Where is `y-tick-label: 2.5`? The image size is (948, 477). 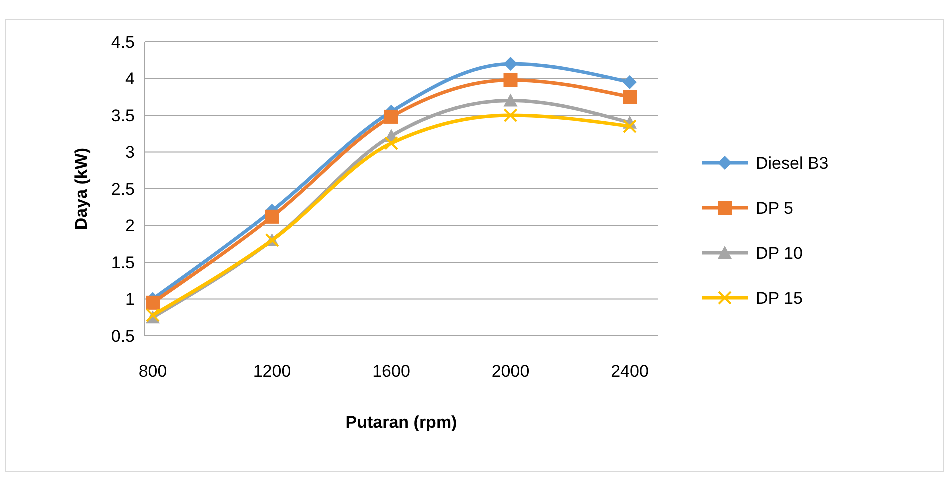 y-tick-label: 2.5 is located at coordinates (123, 189).